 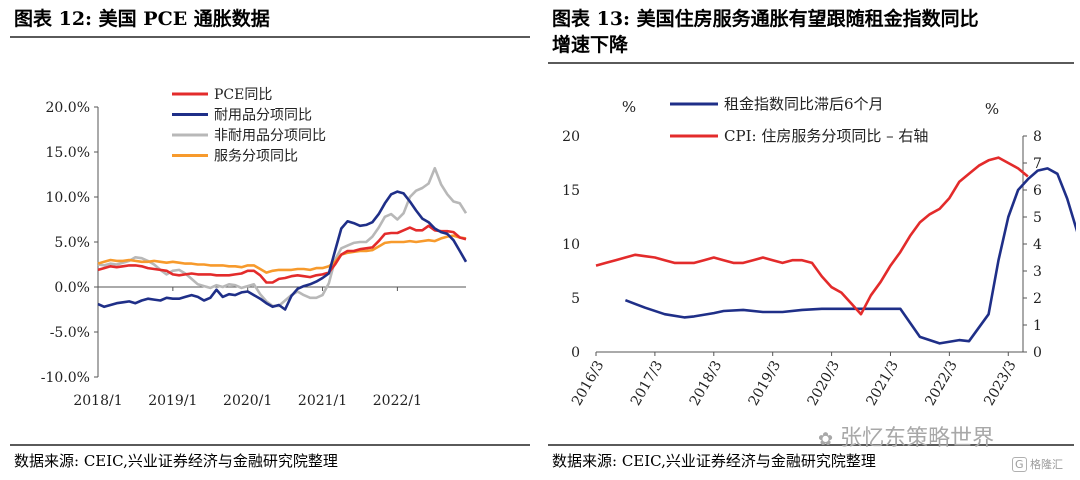 I want to click on wechat-icon: ✿, so click(x=826, y=439).